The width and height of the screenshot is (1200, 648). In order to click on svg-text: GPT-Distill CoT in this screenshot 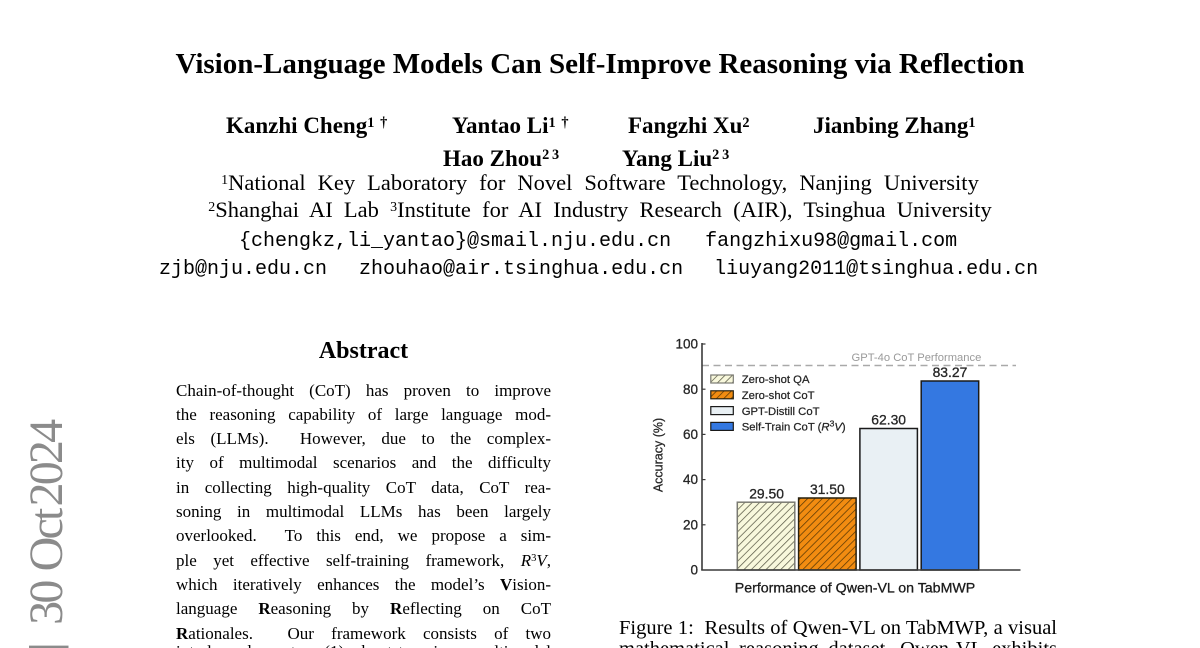, I will do `click(781, 412)`.